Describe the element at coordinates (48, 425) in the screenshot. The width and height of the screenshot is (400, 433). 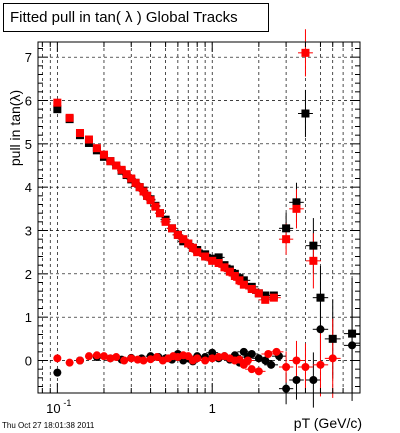
I see `timestamp: Thu Oct 27 18:01:38 2011` at that location.